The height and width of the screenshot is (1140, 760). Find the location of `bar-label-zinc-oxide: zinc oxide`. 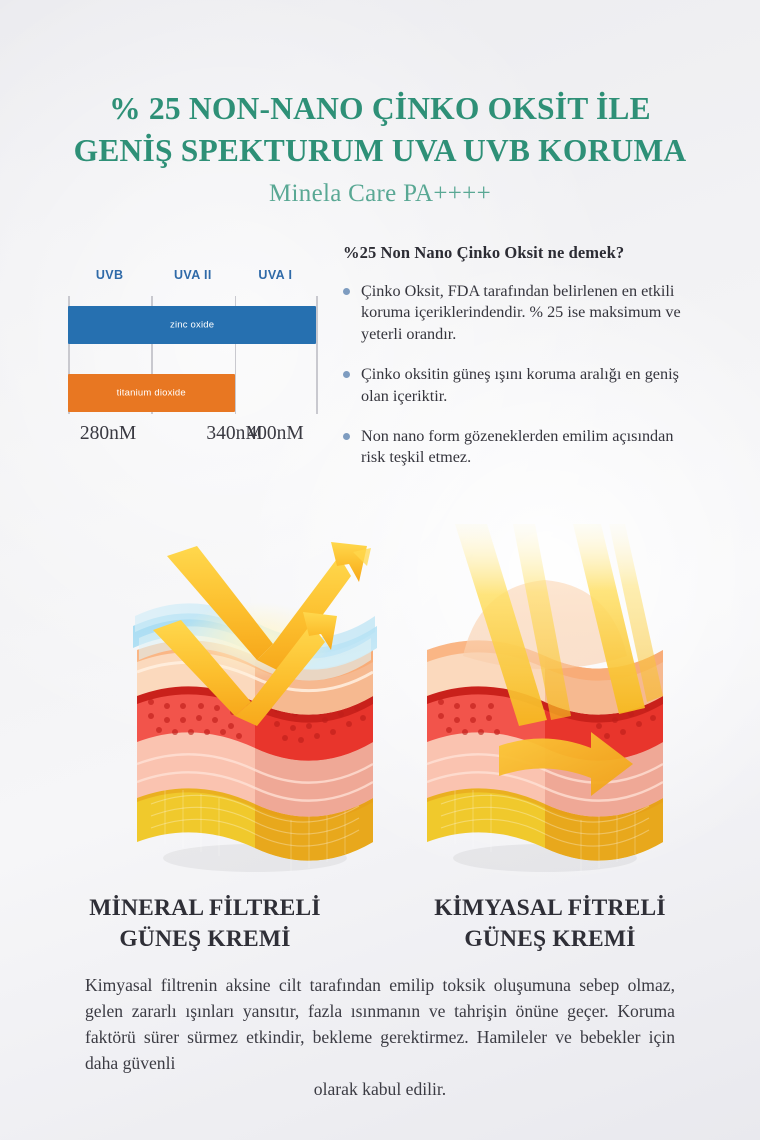

bar-label-zinc-oxide: zinc oxide is located at coordinates (192, 325).